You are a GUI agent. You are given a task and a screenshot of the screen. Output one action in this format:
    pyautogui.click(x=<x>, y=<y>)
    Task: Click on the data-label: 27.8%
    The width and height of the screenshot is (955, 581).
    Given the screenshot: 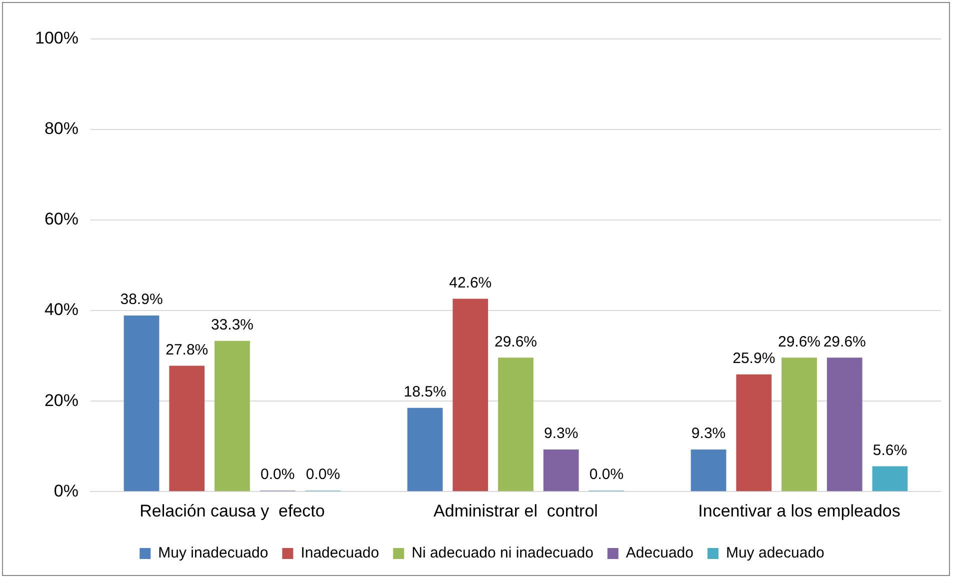 What is the action you would take?
    pyautogui.click(x=187, y=349)
    